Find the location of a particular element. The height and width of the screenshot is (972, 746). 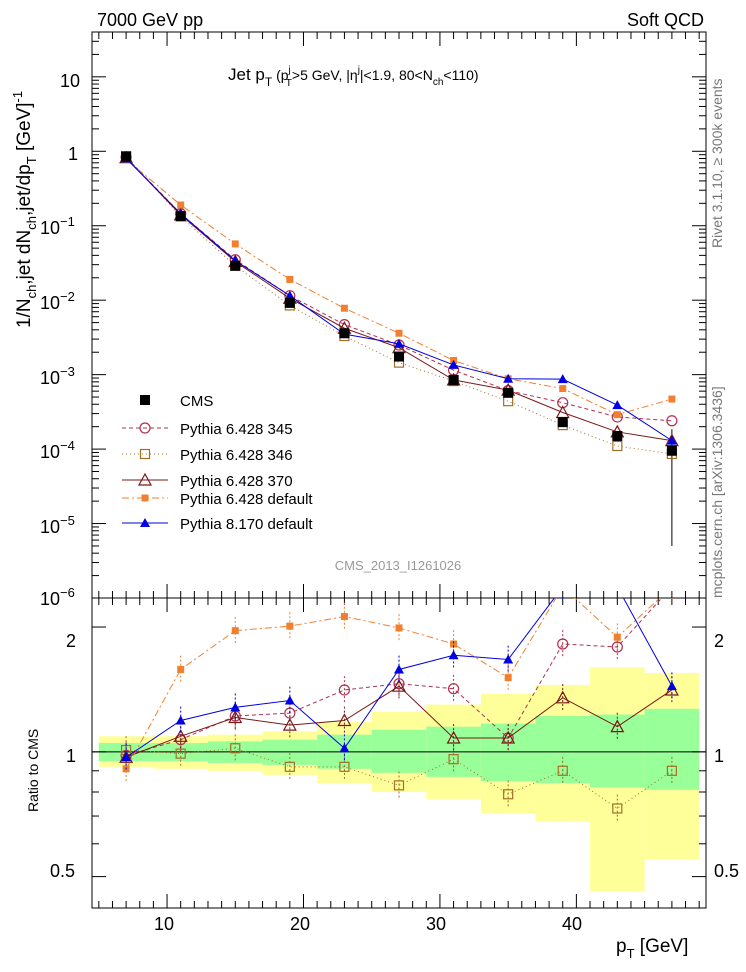

legend-label-pythia-370: Pythia 6.428 370 is located at coordinates (236, 481).